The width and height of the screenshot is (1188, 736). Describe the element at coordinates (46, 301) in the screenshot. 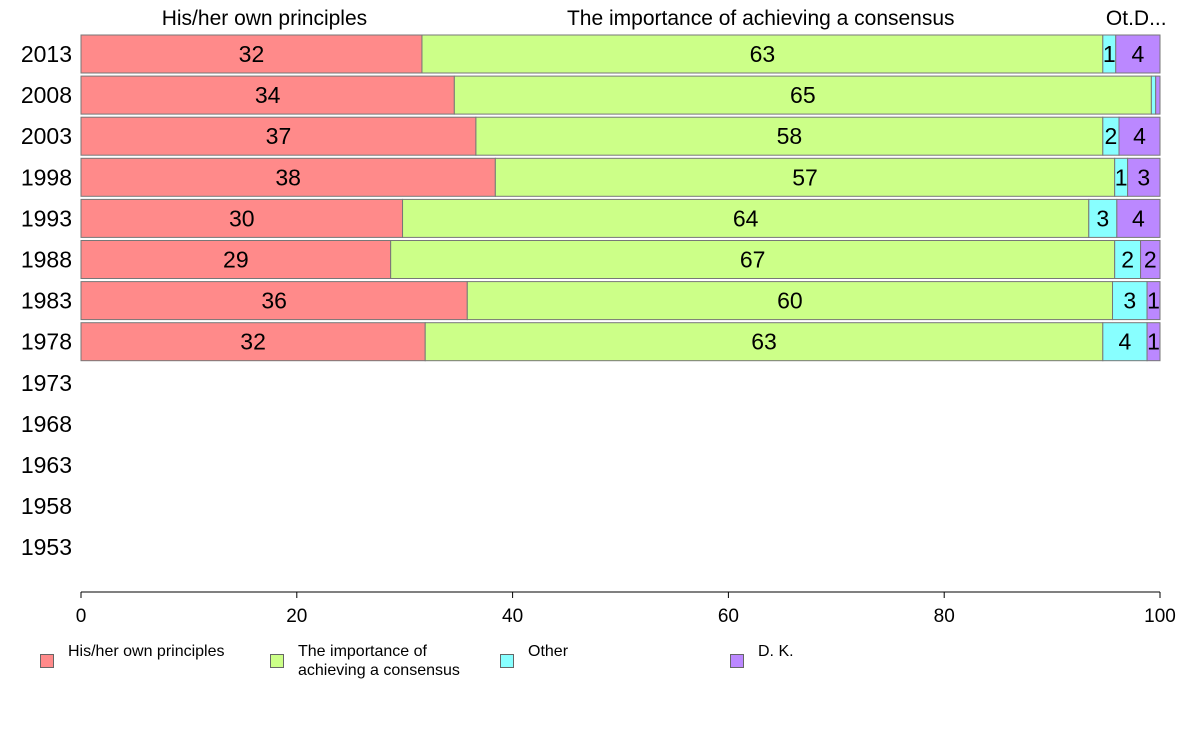

I see `category-label-1983: 1983` at that location.